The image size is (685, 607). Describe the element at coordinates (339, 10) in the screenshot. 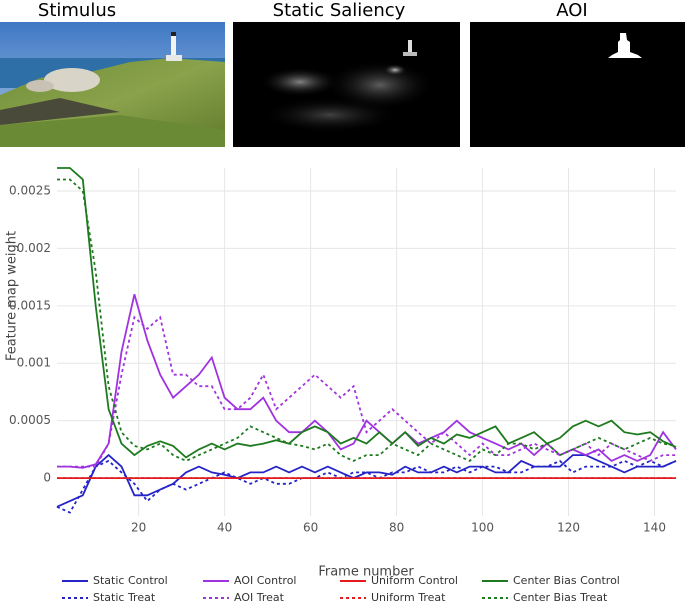

I see `panel-title: Static Saliency` at that location.